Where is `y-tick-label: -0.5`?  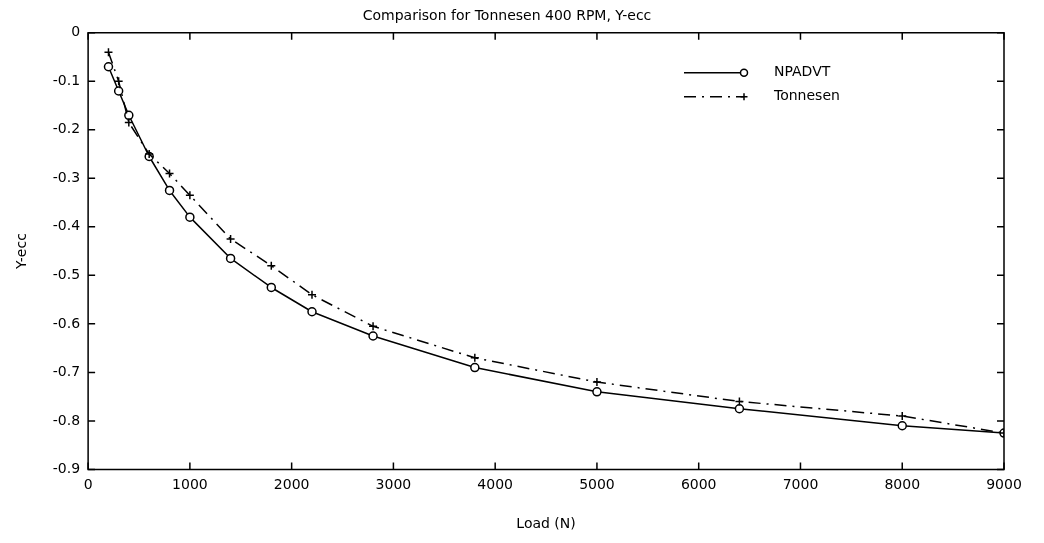
y-tick-label: -0.5 is located at coordinates (66, 274).